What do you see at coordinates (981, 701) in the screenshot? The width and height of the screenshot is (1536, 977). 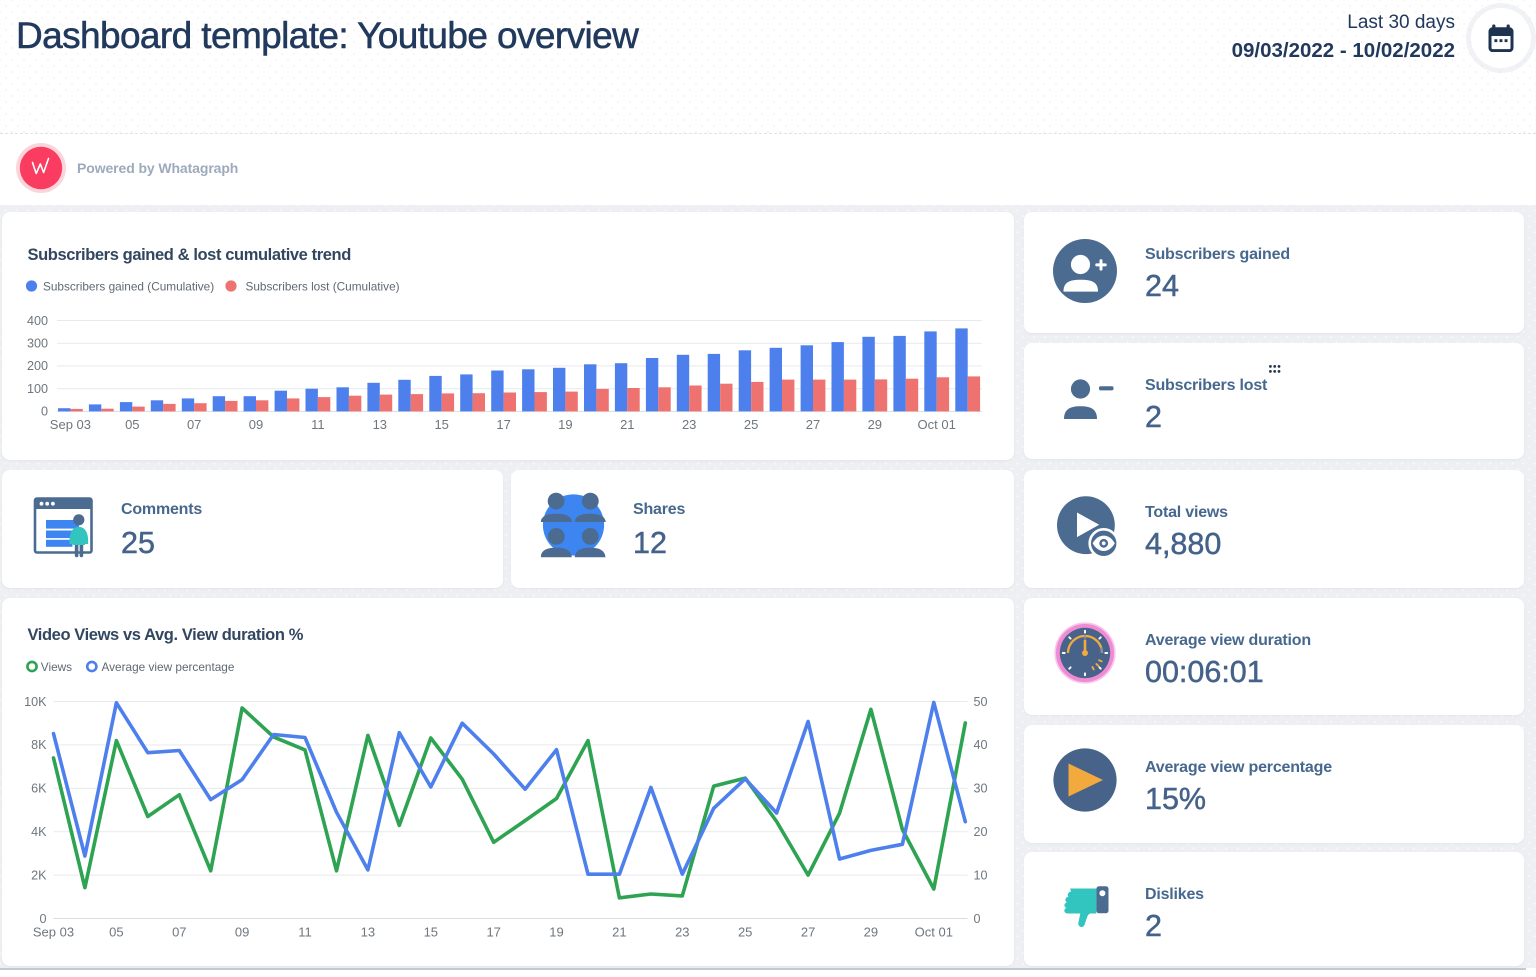 I see `svg-text: 50` at bounding box center [981, 701].